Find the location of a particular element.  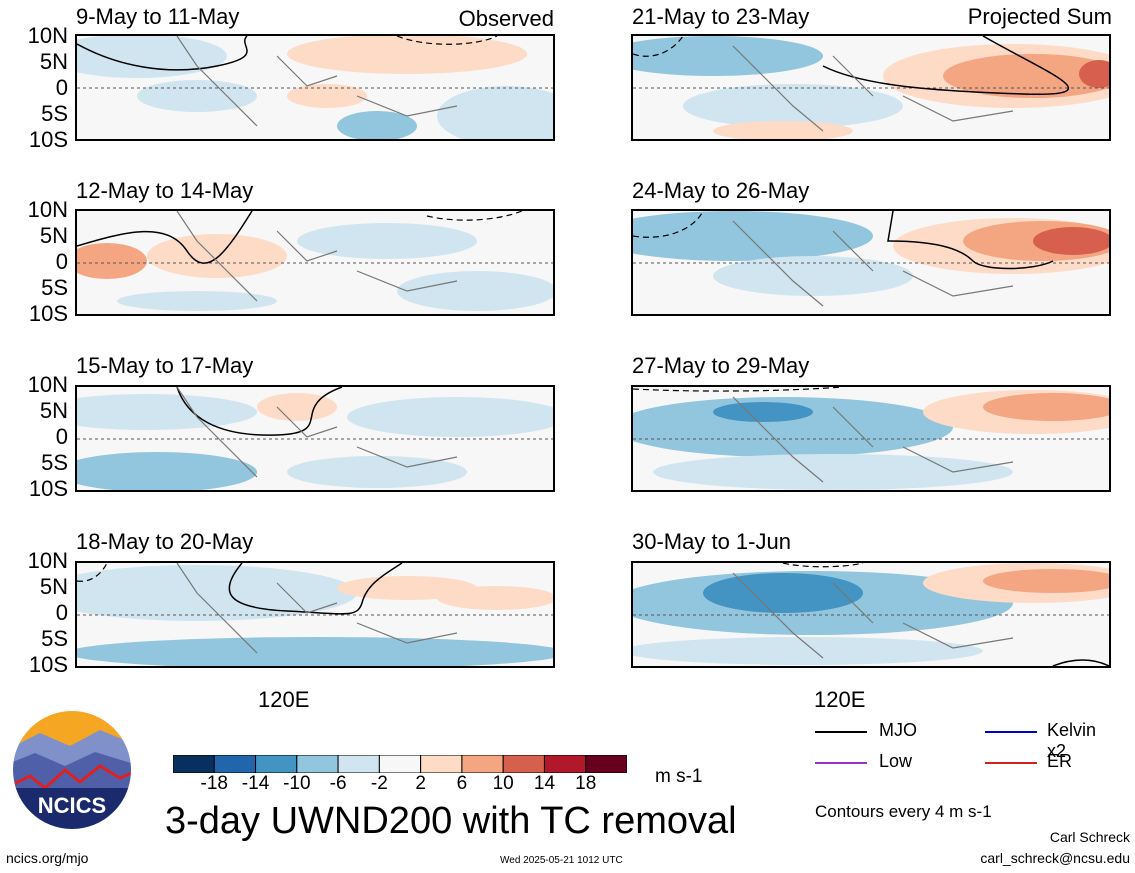

x-tick-right: 120E is located at coordinates (840, 699).